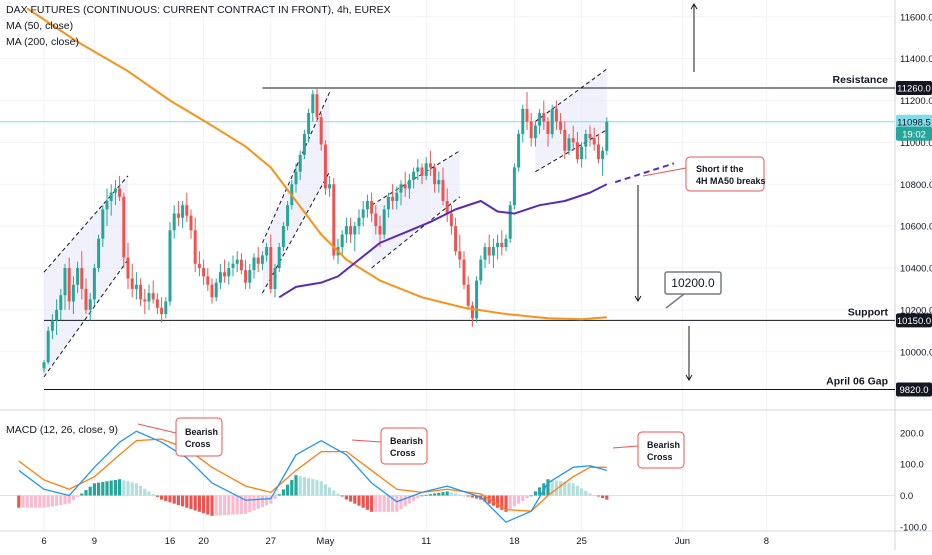 The image size is (932, 555). I want to click on channel-upper-line, so click(416, 178).